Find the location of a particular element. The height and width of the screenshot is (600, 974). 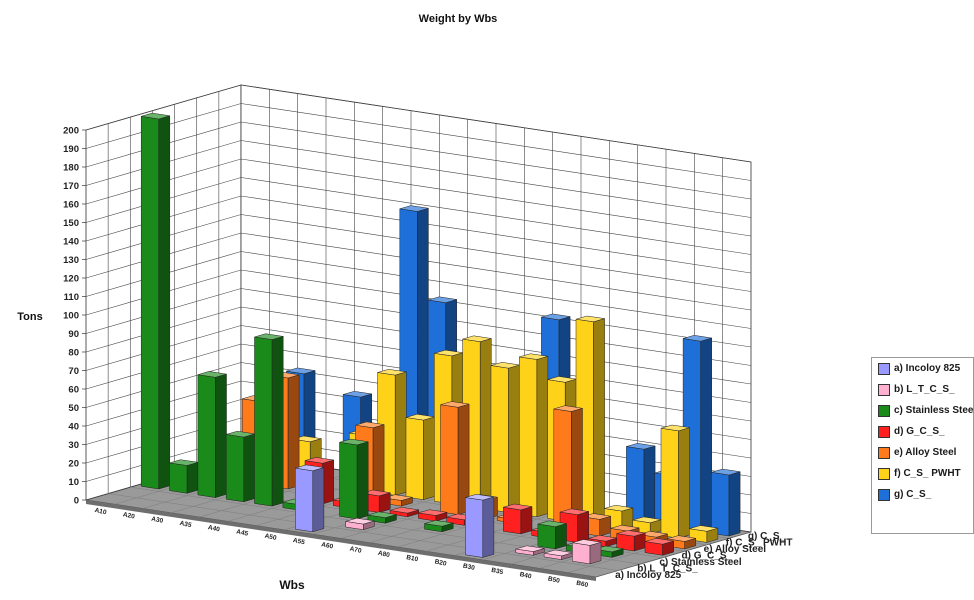

y-tick-label: 200 is located at coordinates (71, 131).